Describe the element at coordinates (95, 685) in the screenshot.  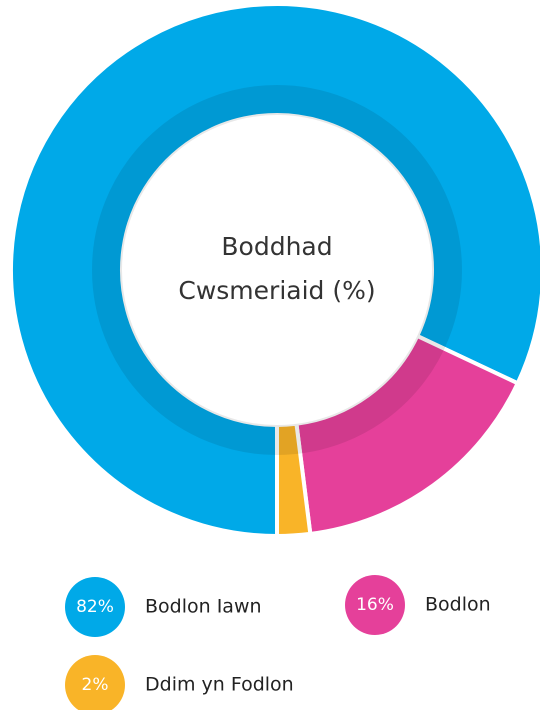
I see `legend-value: 2%` at that location.